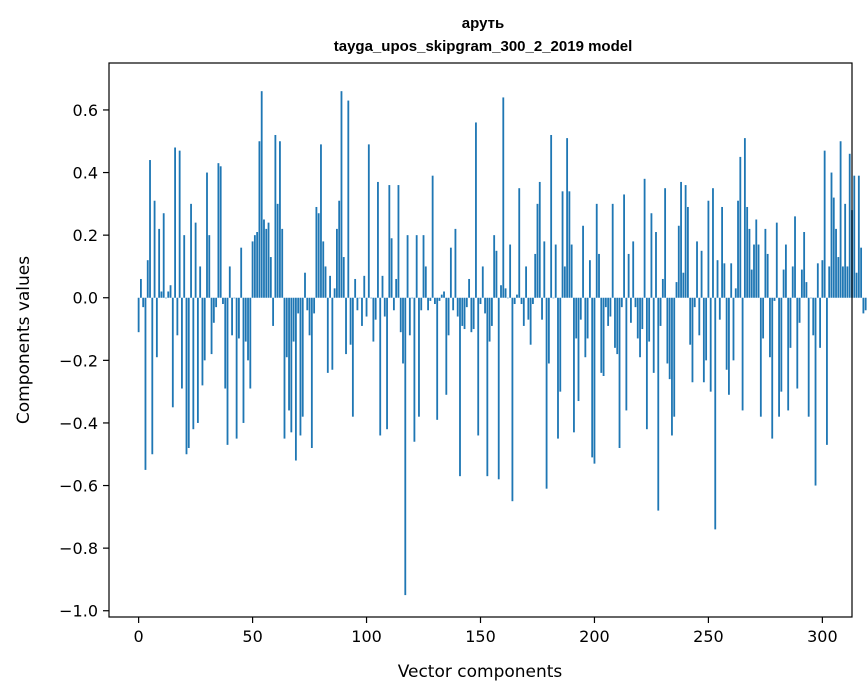 The image size is (867, 696). I want to click on y-tick-label-4: −0.2, so click(78, 360).